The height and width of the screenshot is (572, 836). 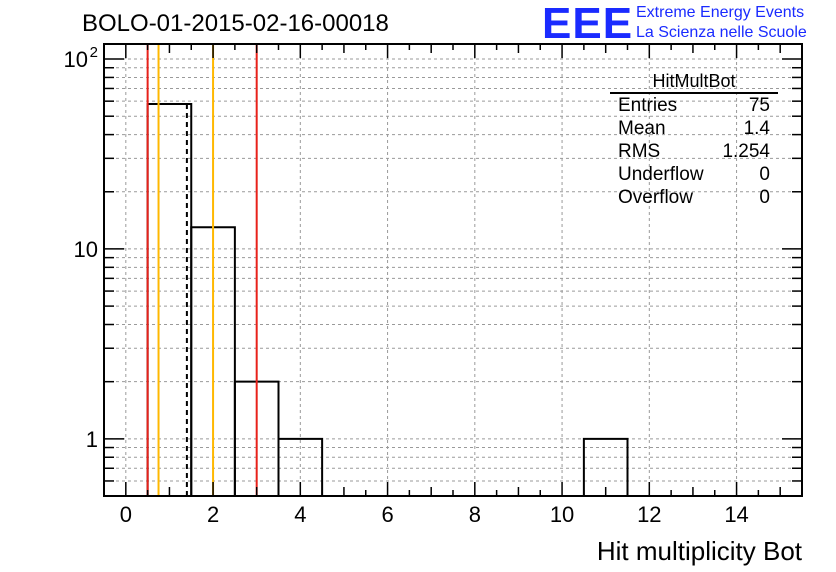 I want to click on logo-tagline-1: Extreme Energy Events, so click(x=720, y=12).